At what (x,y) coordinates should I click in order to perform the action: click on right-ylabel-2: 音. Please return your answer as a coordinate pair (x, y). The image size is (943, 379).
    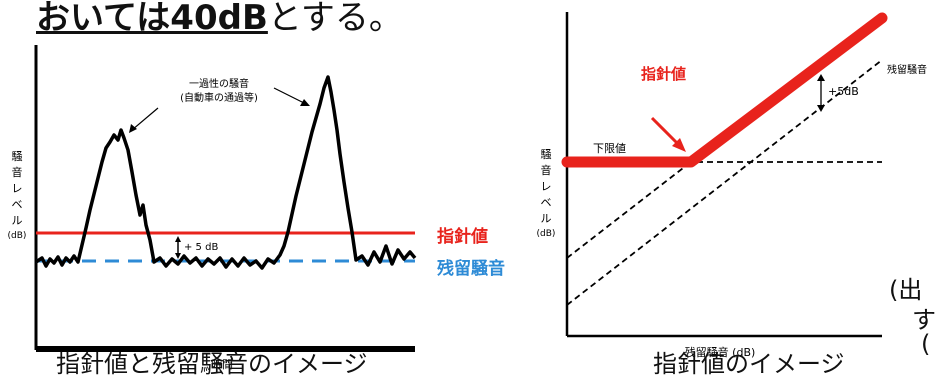
    Looking at the image, I should click on (546, 170).